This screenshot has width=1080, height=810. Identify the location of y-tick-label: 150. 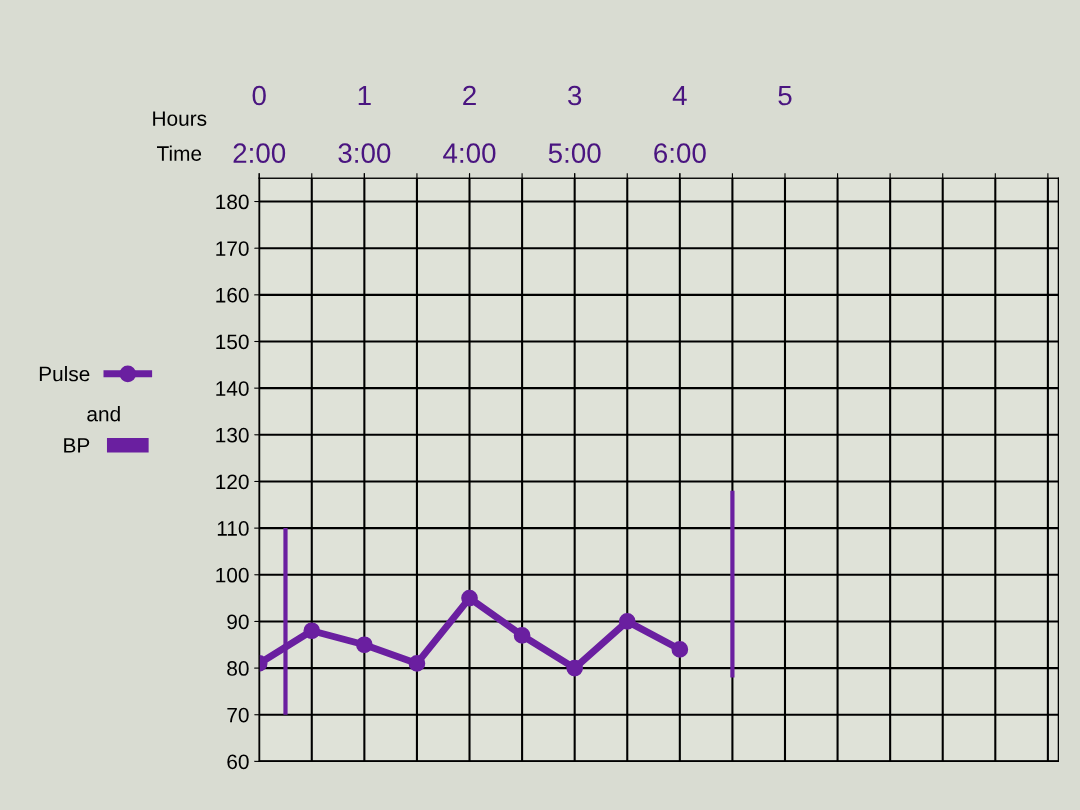
(232, 342).